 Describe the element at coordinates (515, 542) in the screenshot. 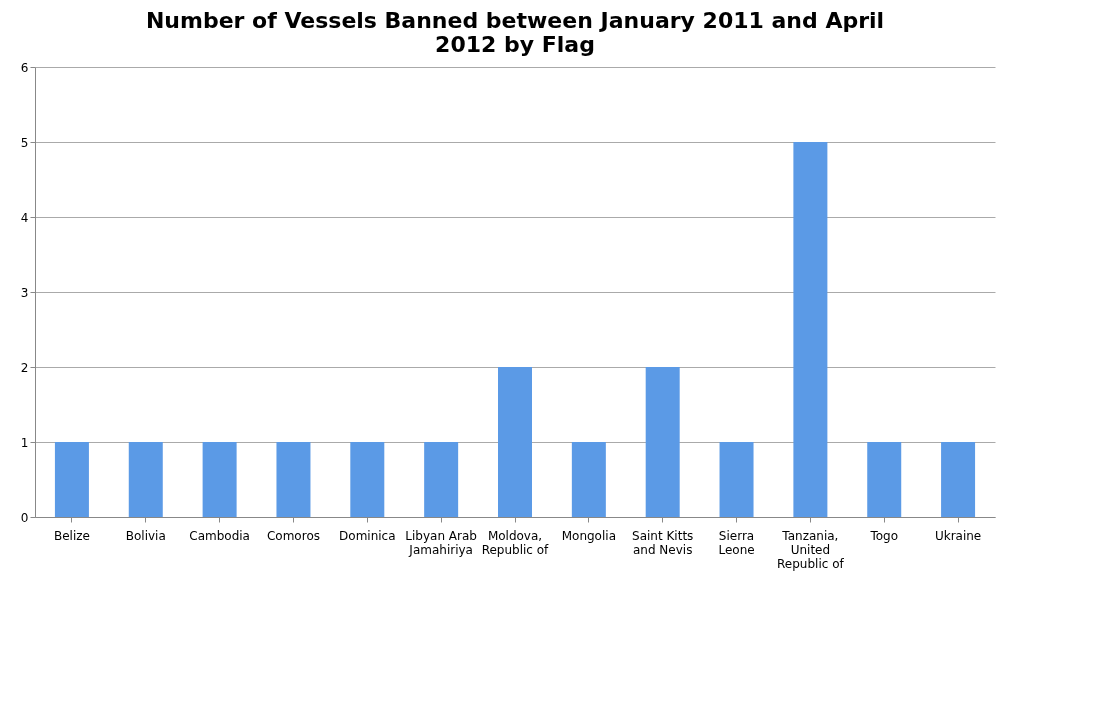

I see `x-tick-label: Moldova, Republic of` at that location.